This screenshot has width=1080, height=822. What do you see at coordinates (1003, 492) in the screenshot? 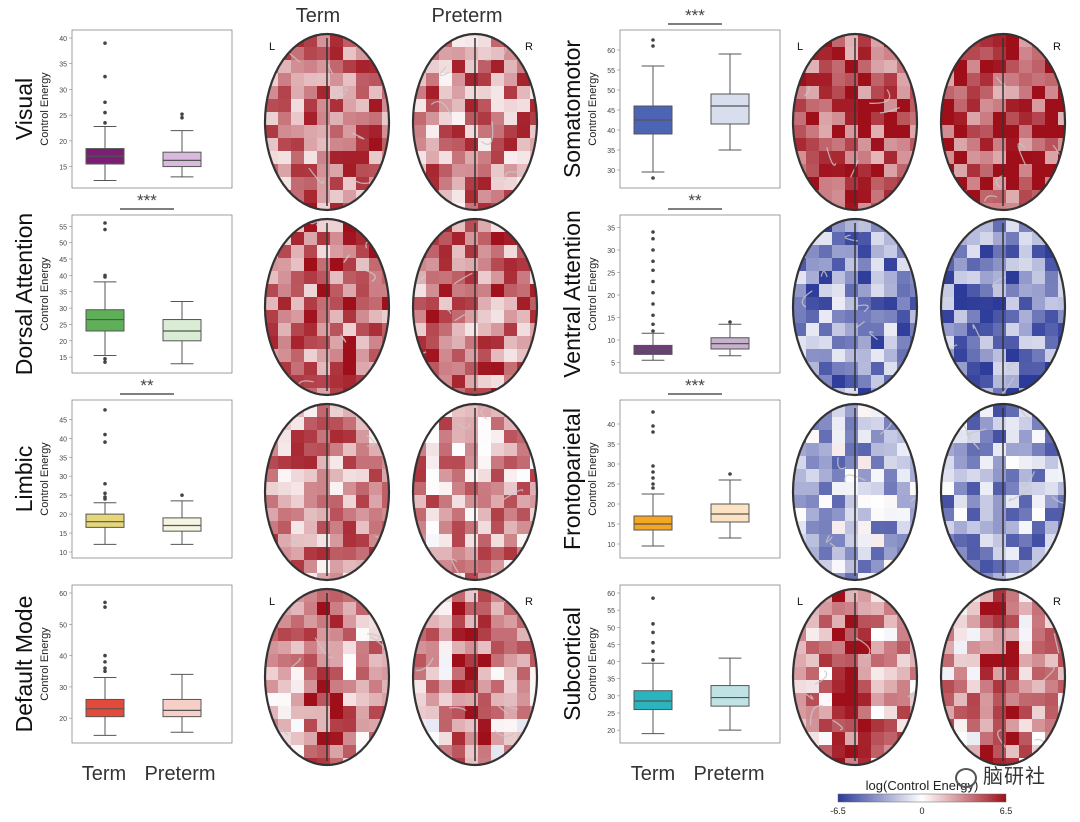
I see `brain-map-preterm` at bounding box center [1003, 492].